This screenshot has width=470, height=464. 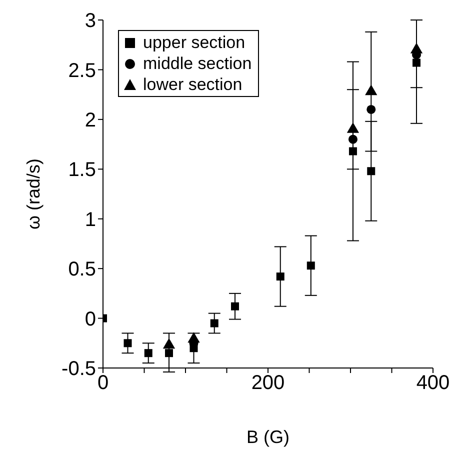 I want to click on x-tick-label: 400, so click(x=433, y=383).